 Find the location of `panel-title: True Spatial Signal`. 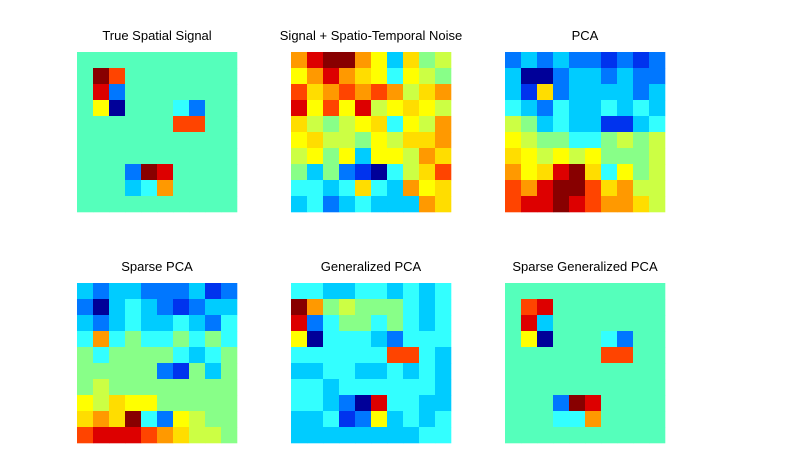

panel-title: True Spatial Signal is located at coordinates (156, 35).